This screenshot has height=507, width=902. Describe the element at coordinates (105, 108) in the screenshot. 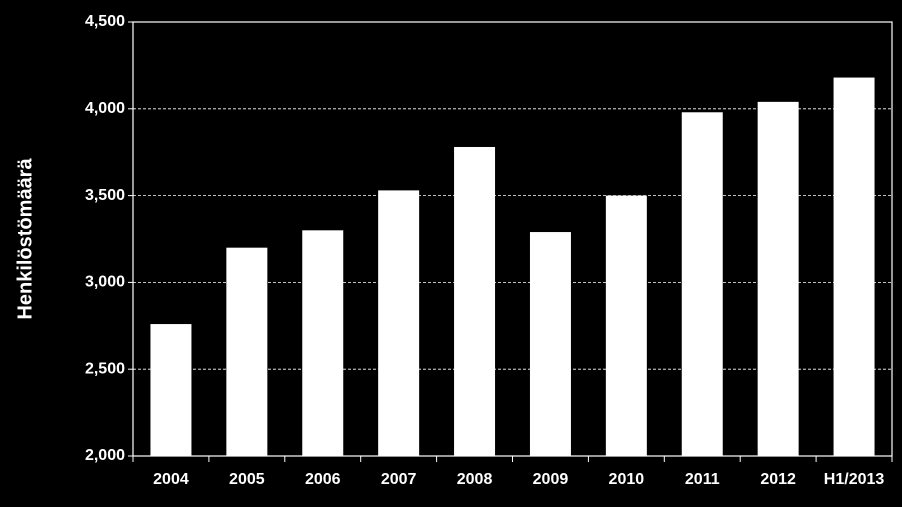

I see `y-tick-label: 4,000` at that location.